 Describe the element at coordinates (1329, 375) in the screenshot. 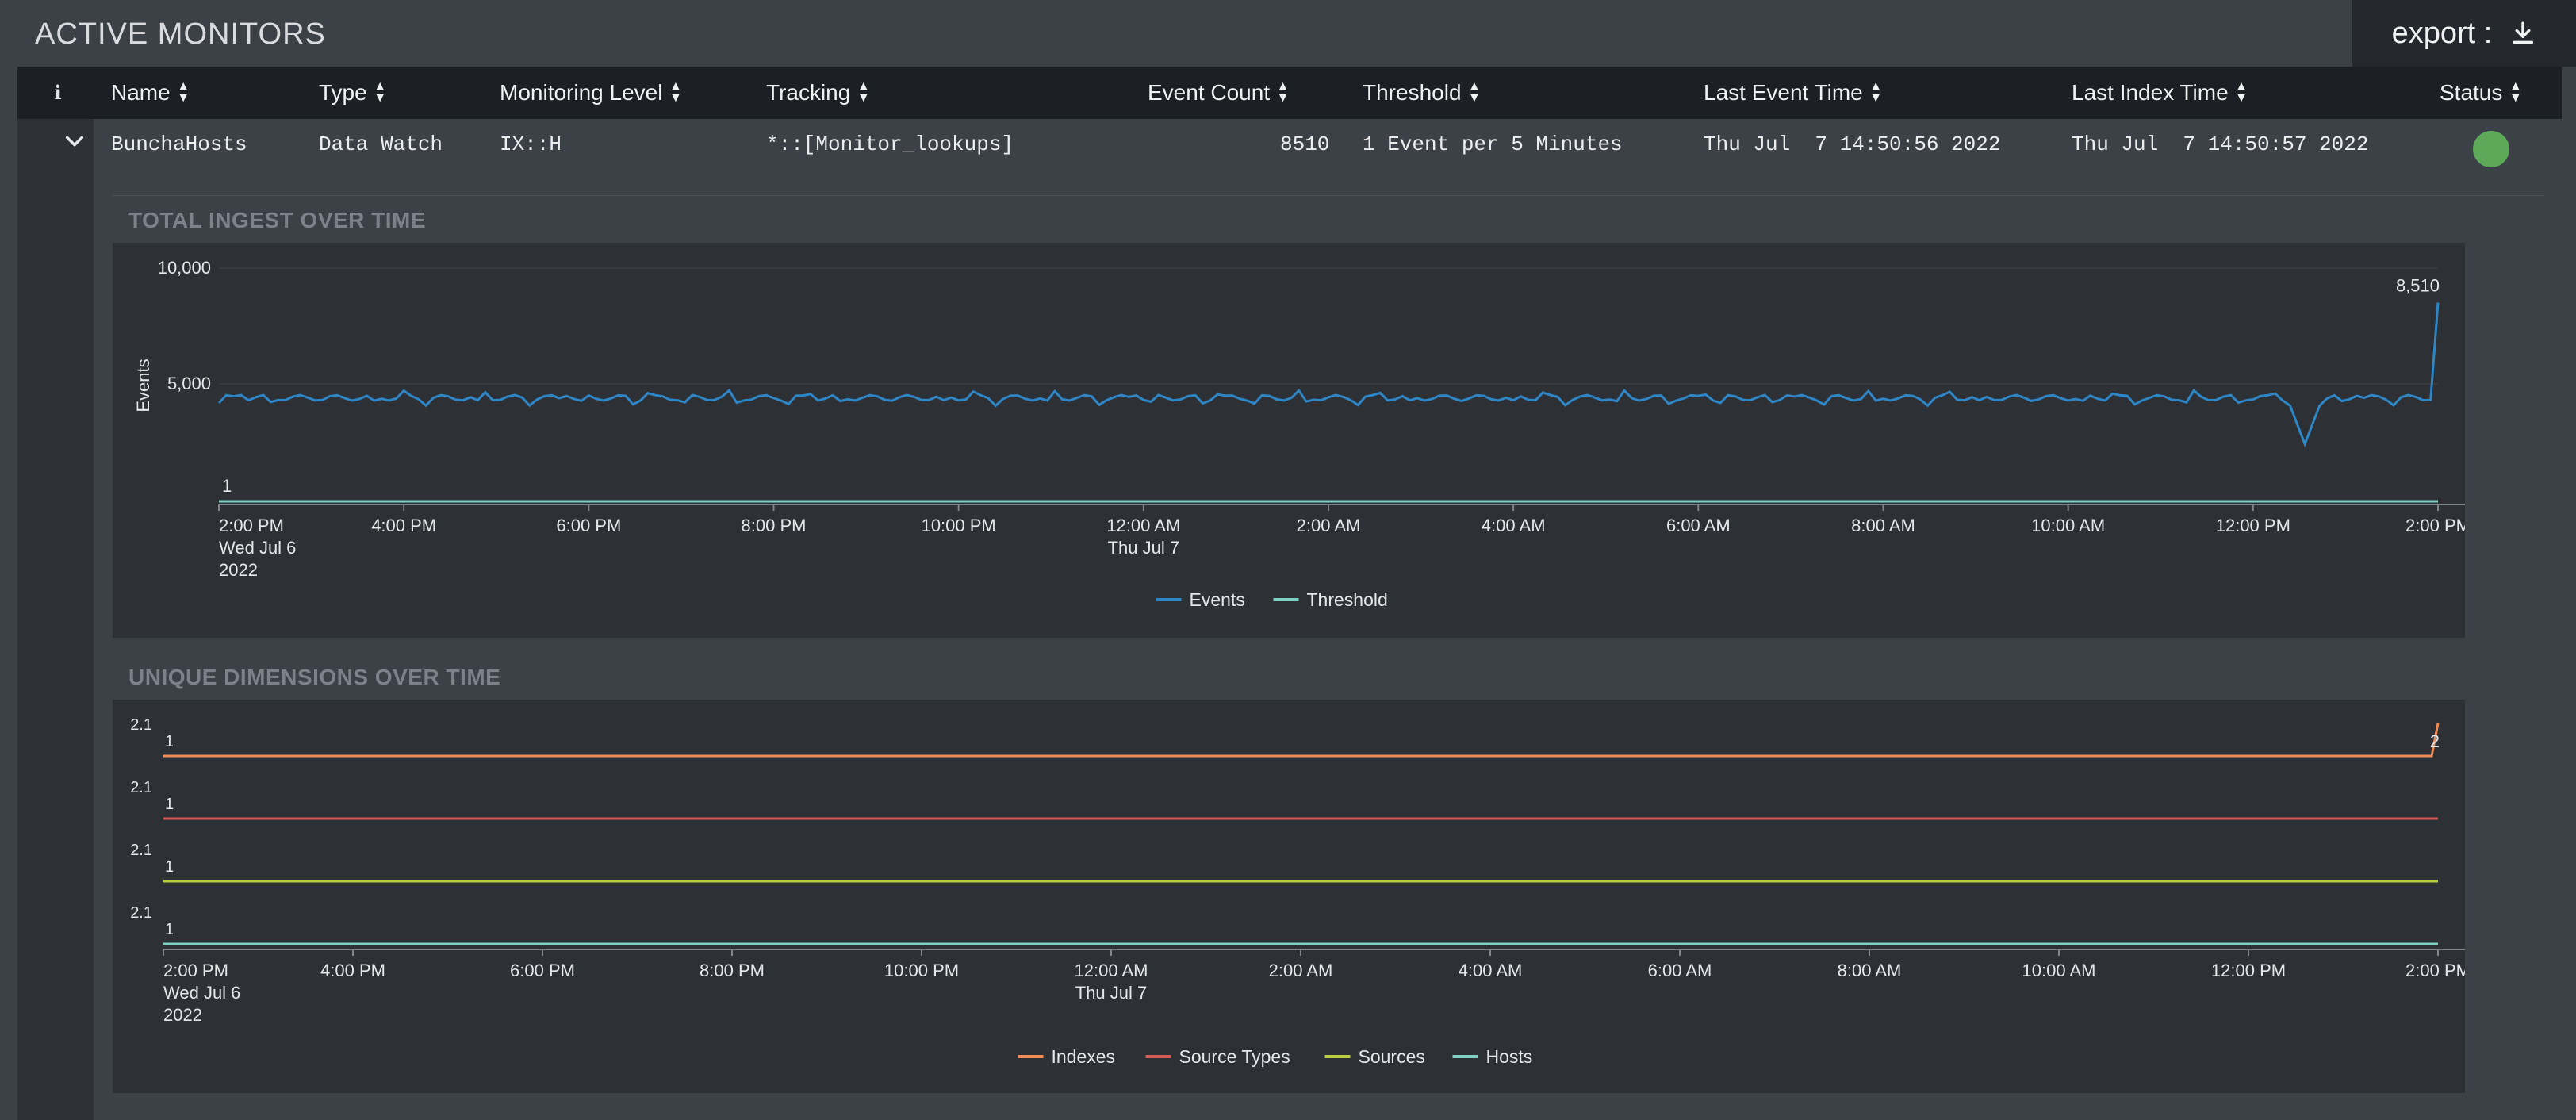

I see `series-line-events` at that location.